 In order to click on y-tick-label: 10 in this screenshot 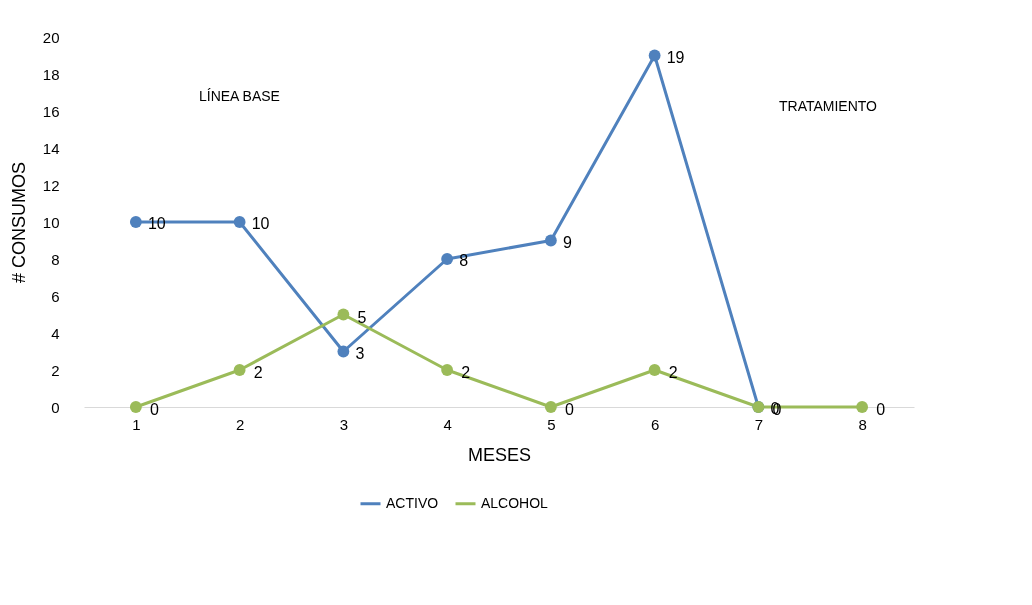, I will do `click(51, 222)`.